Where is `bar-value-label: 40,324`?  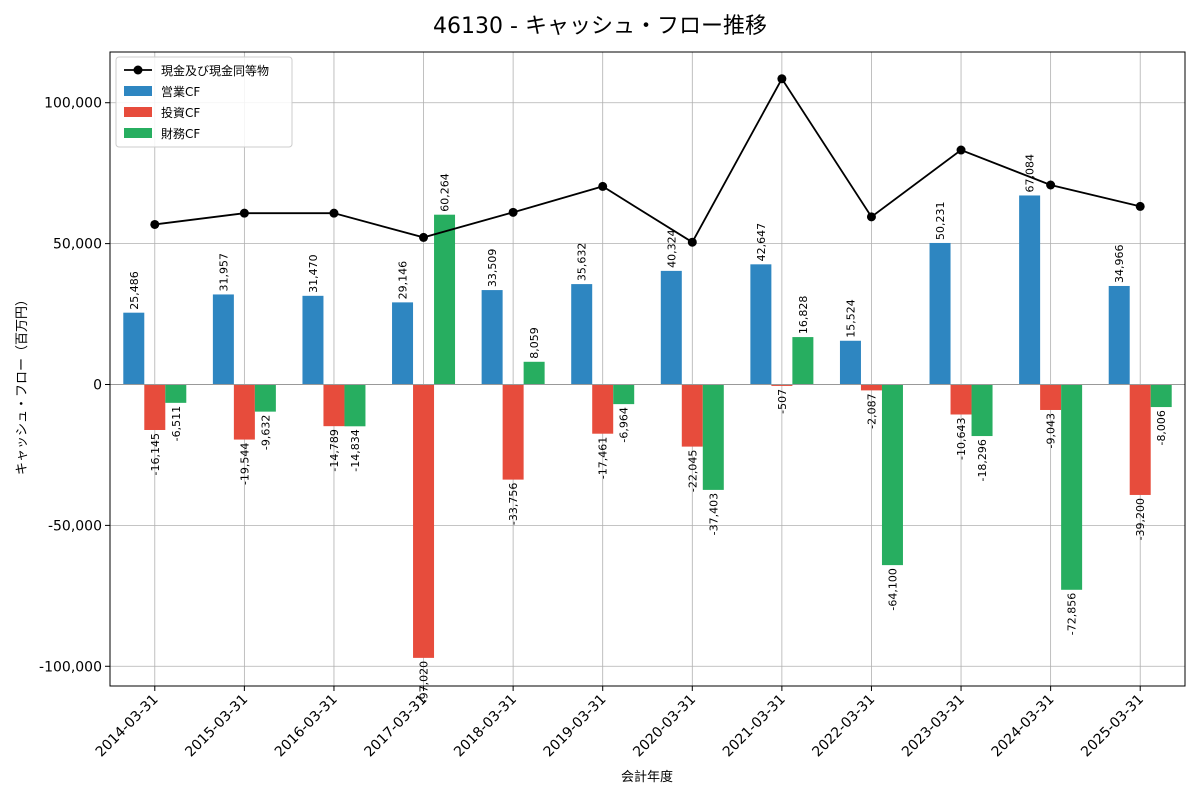
bar-value-label: 40,324 is located at coordinates (671, 248).